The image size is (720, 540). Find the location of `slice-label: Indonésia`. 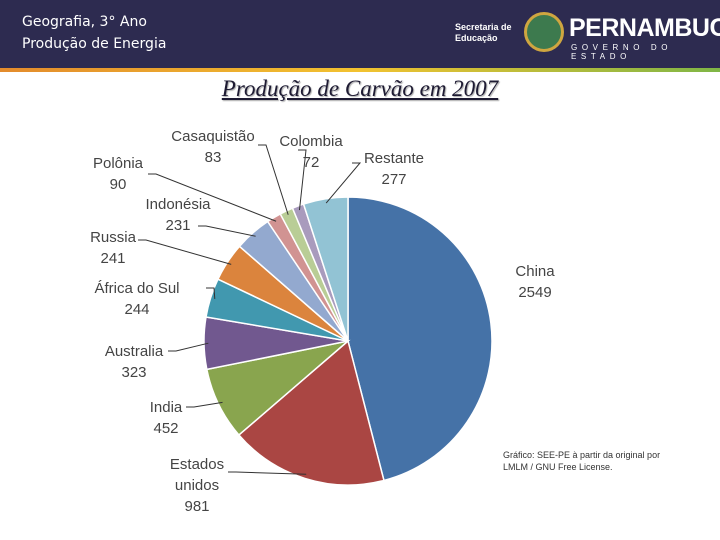

slice-label: Indonésia is located at coordinates (178, 204).